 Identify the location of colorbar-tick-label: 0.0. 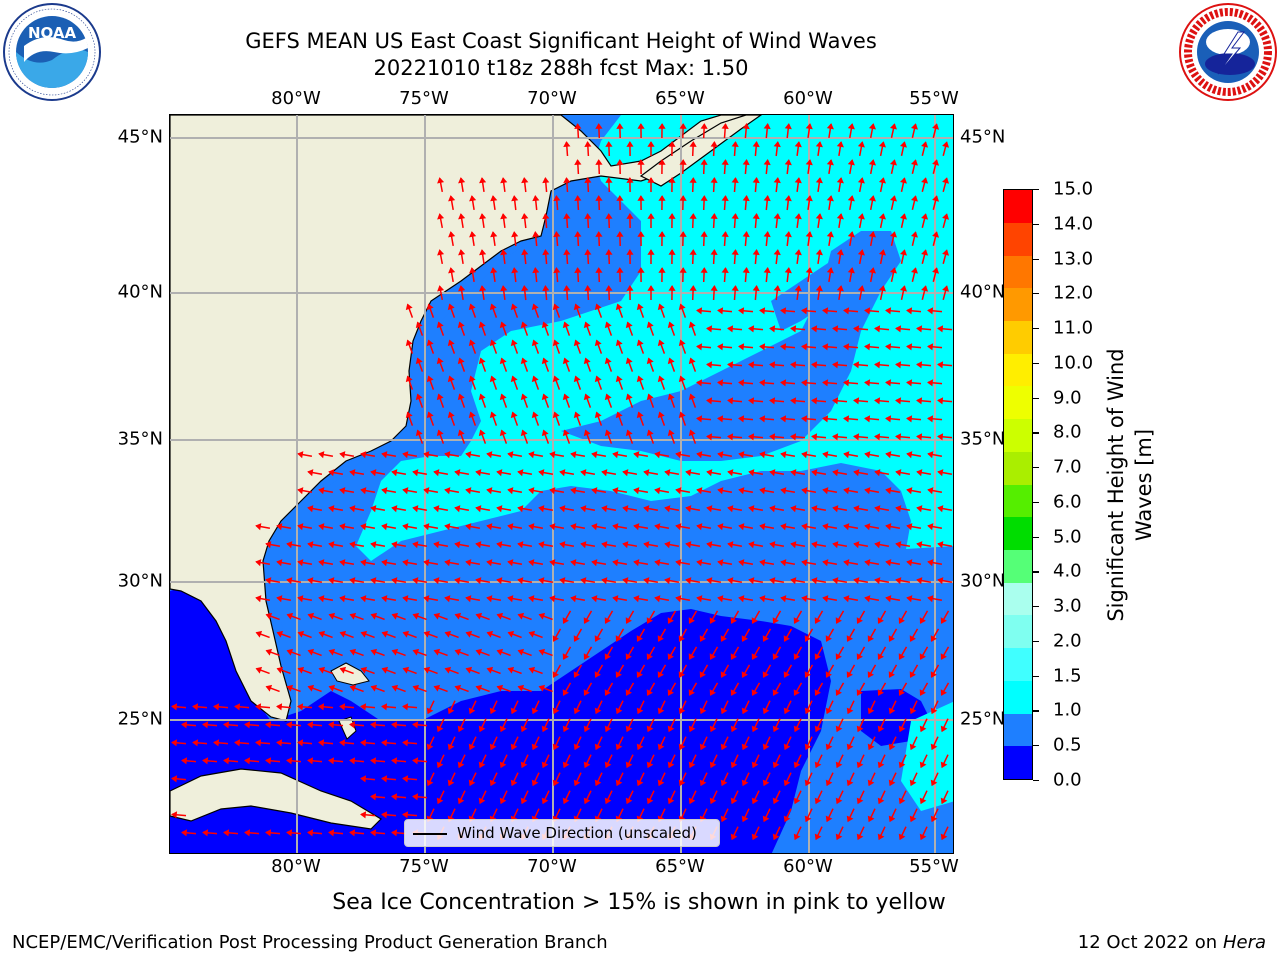
(1067, 780).